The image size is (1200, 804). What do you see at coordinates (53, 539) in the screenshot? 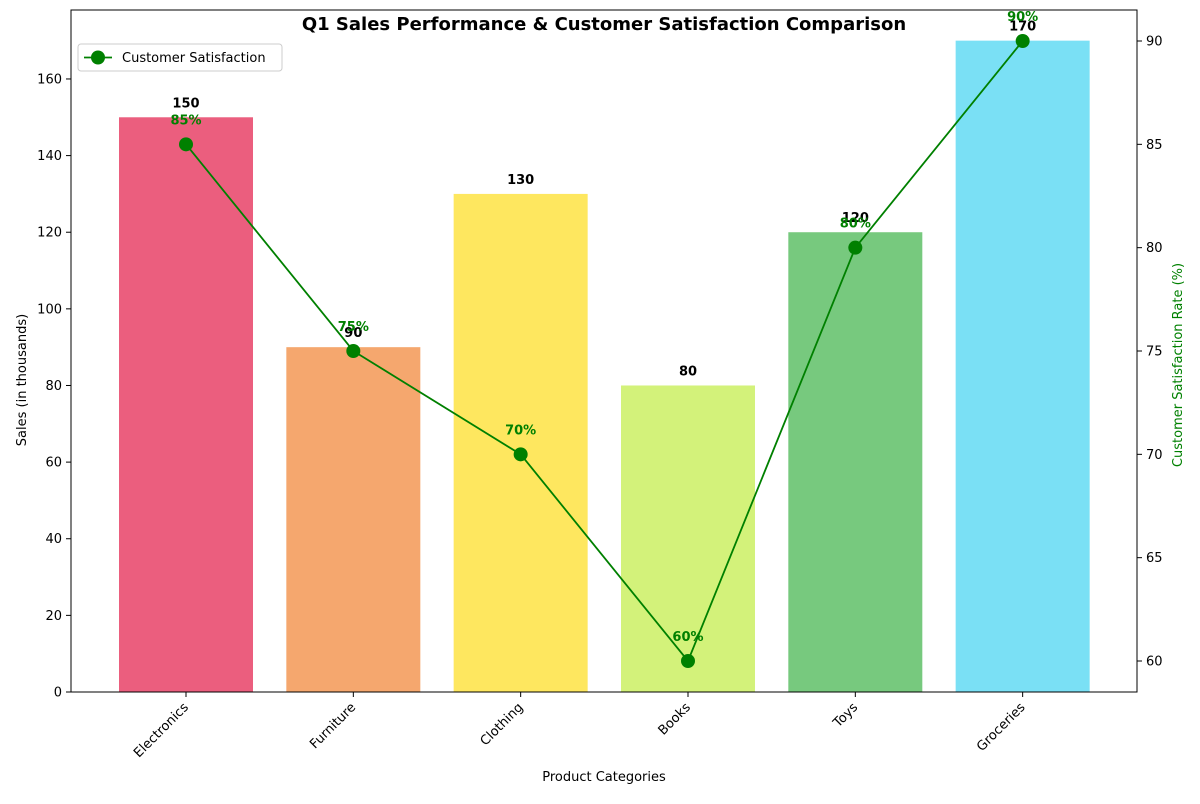
I see `y-tick-label: 40` at bounding box center [53, 539].